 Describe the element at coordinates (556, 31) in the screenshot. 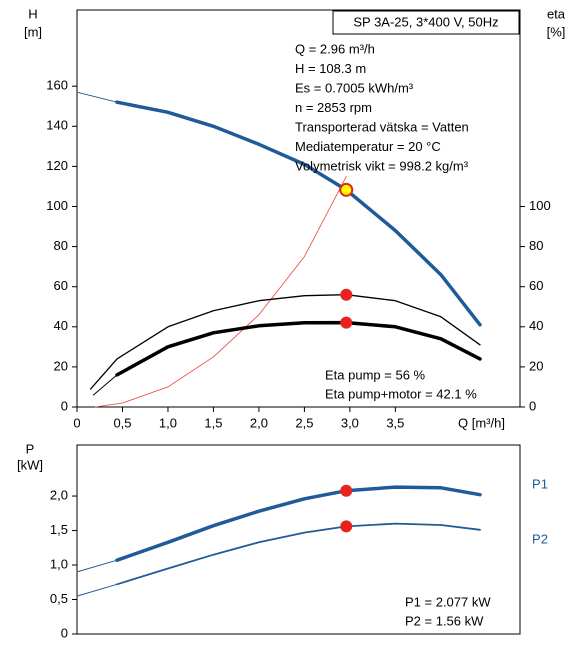

I see `axis-label: [%]` at that location.